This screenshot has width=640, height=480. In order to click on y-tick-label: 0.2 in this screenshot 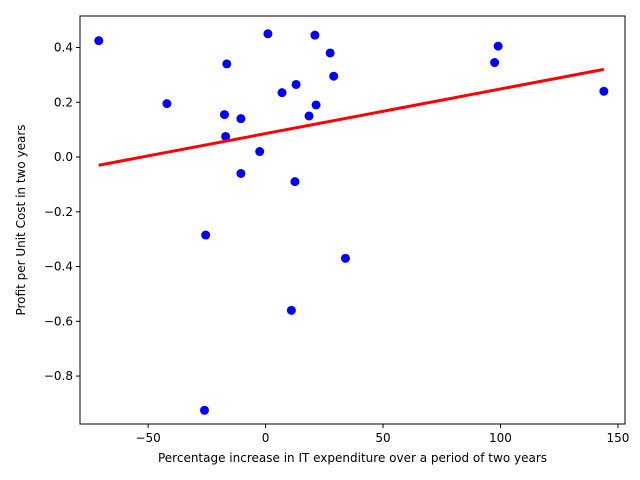, I will do `click(63, 102)`.